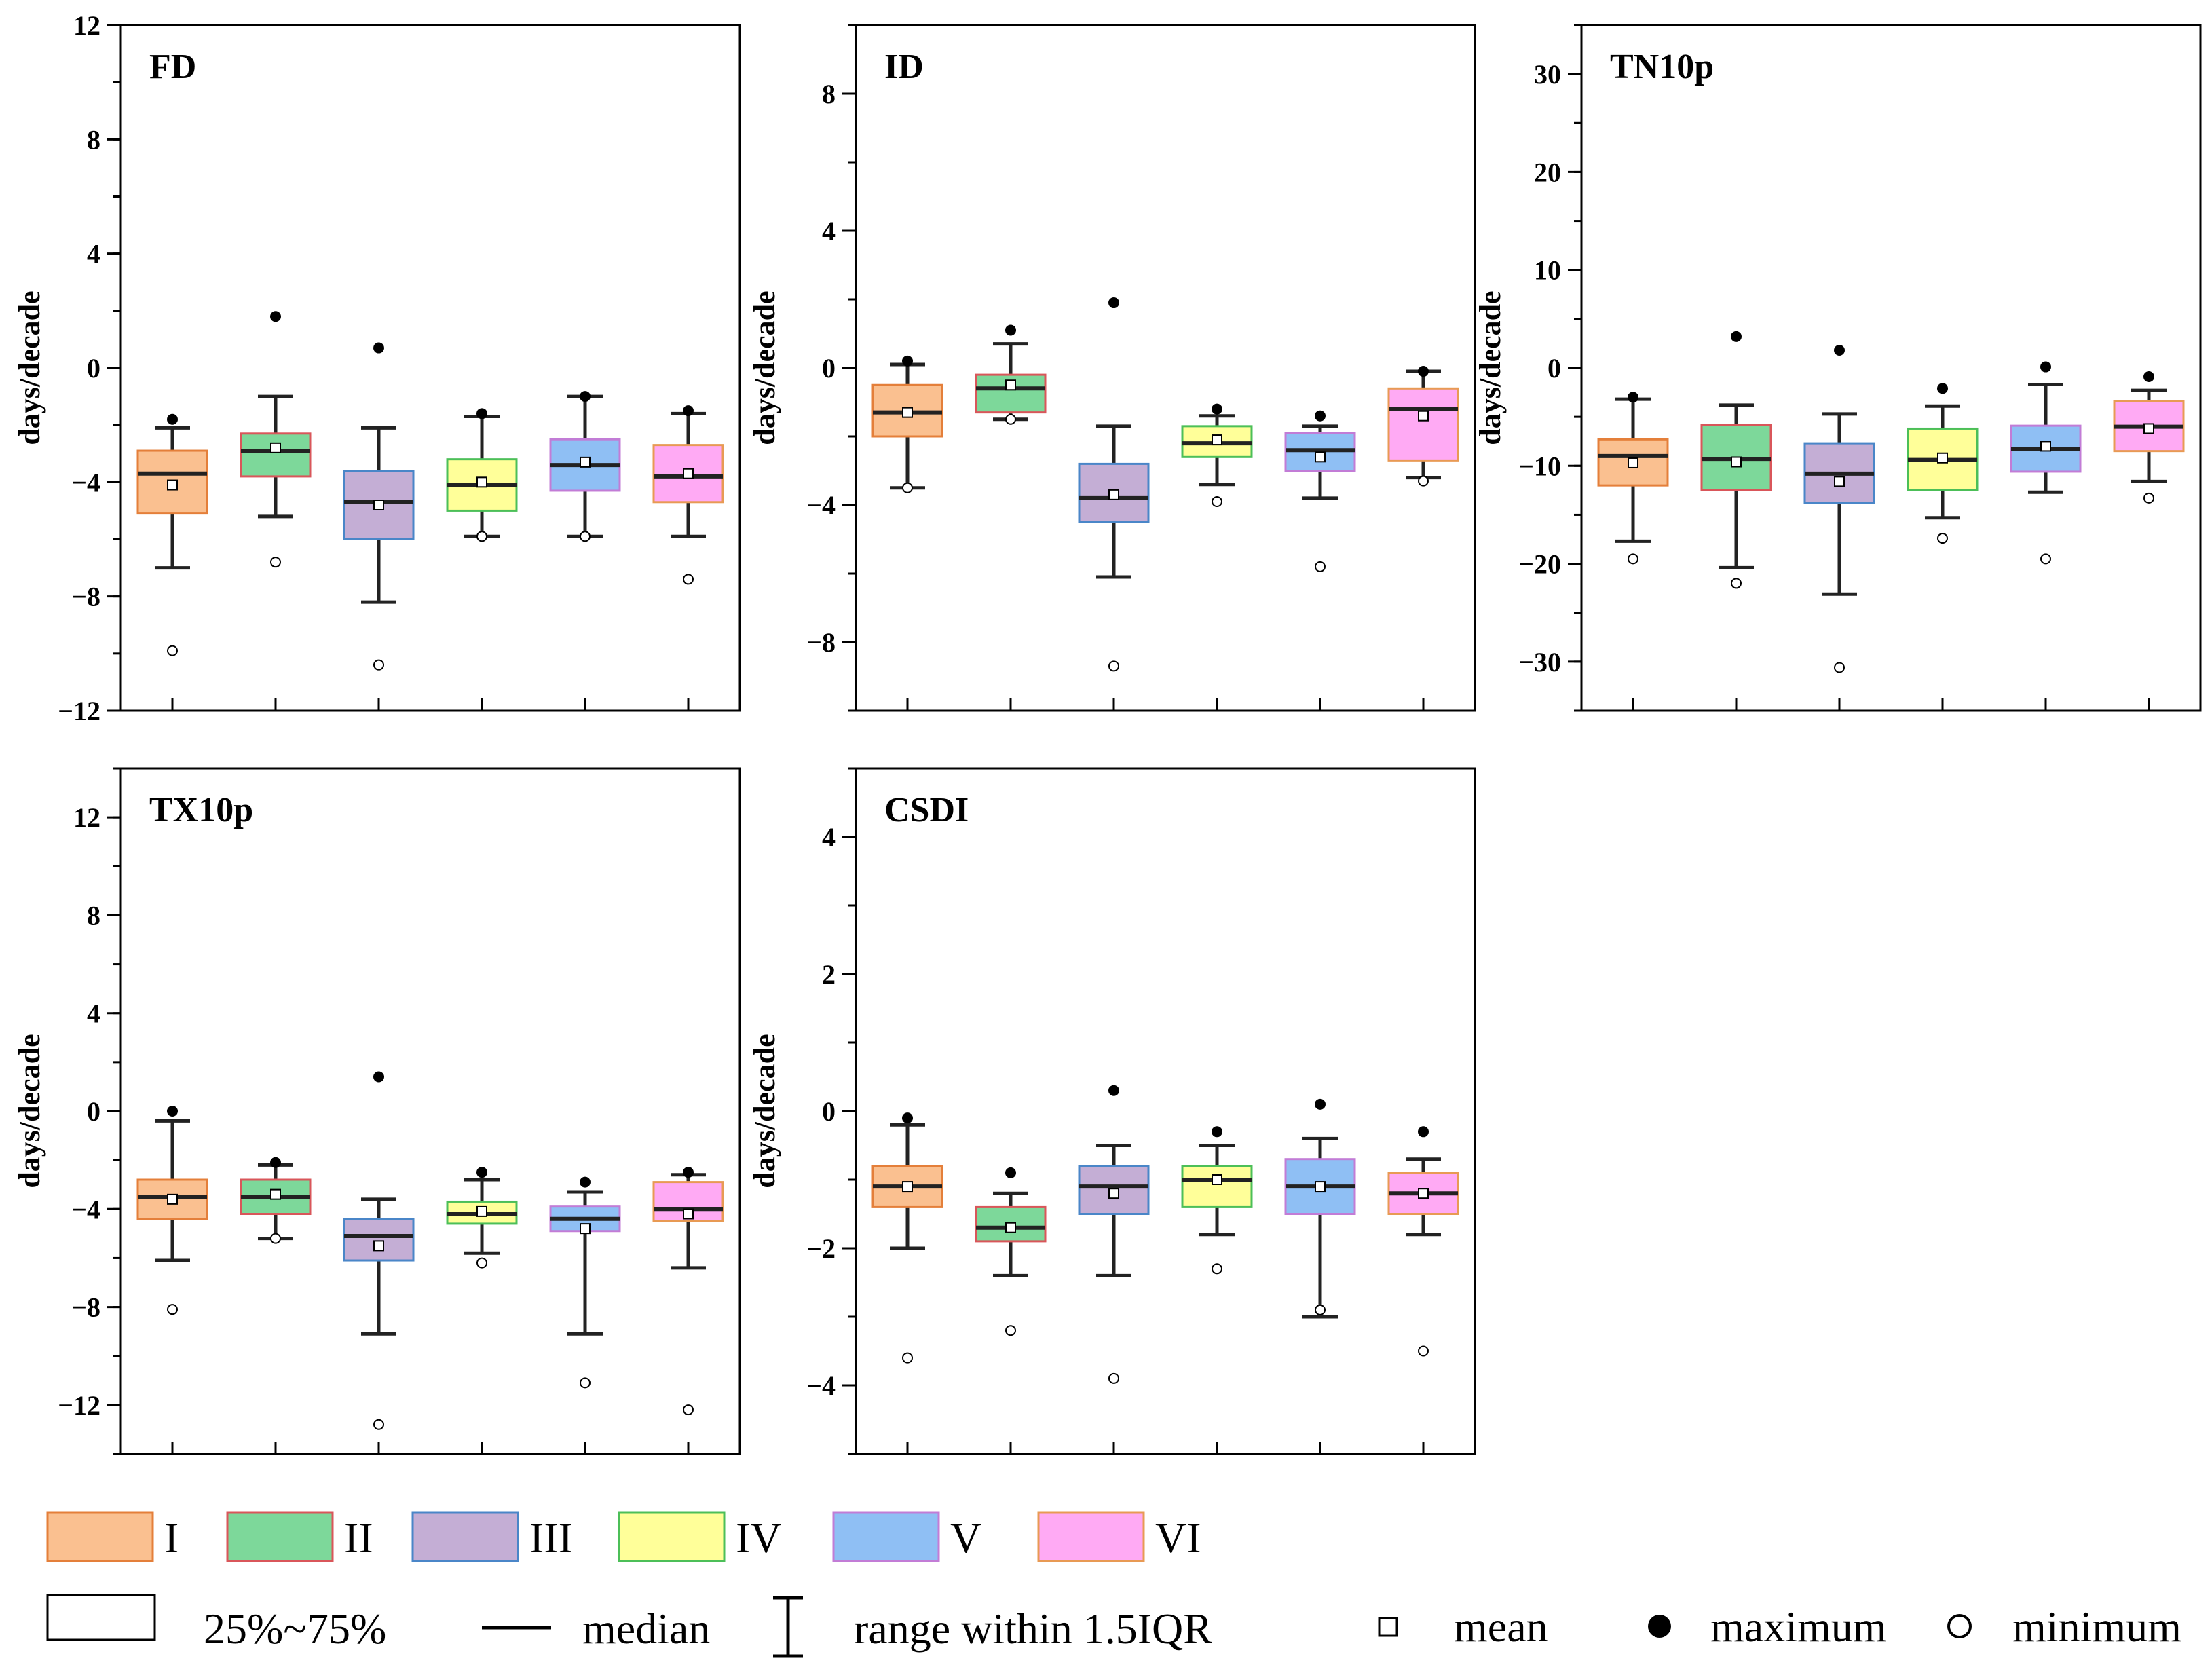 This screenshot has height=1667, width=2212. I want to click on legend-label-ii: II, so click(358, 1538).